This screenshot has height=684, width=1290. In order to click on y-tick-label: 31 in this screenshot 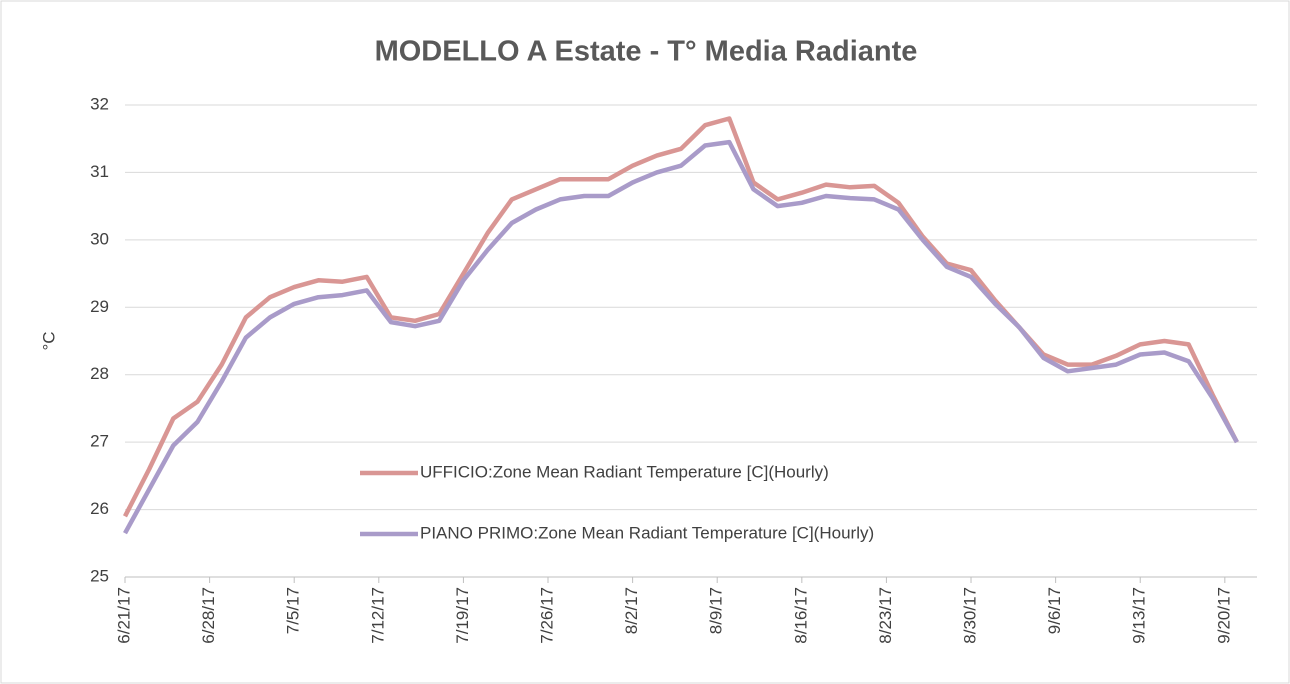, I will do `click(99, 171)`.